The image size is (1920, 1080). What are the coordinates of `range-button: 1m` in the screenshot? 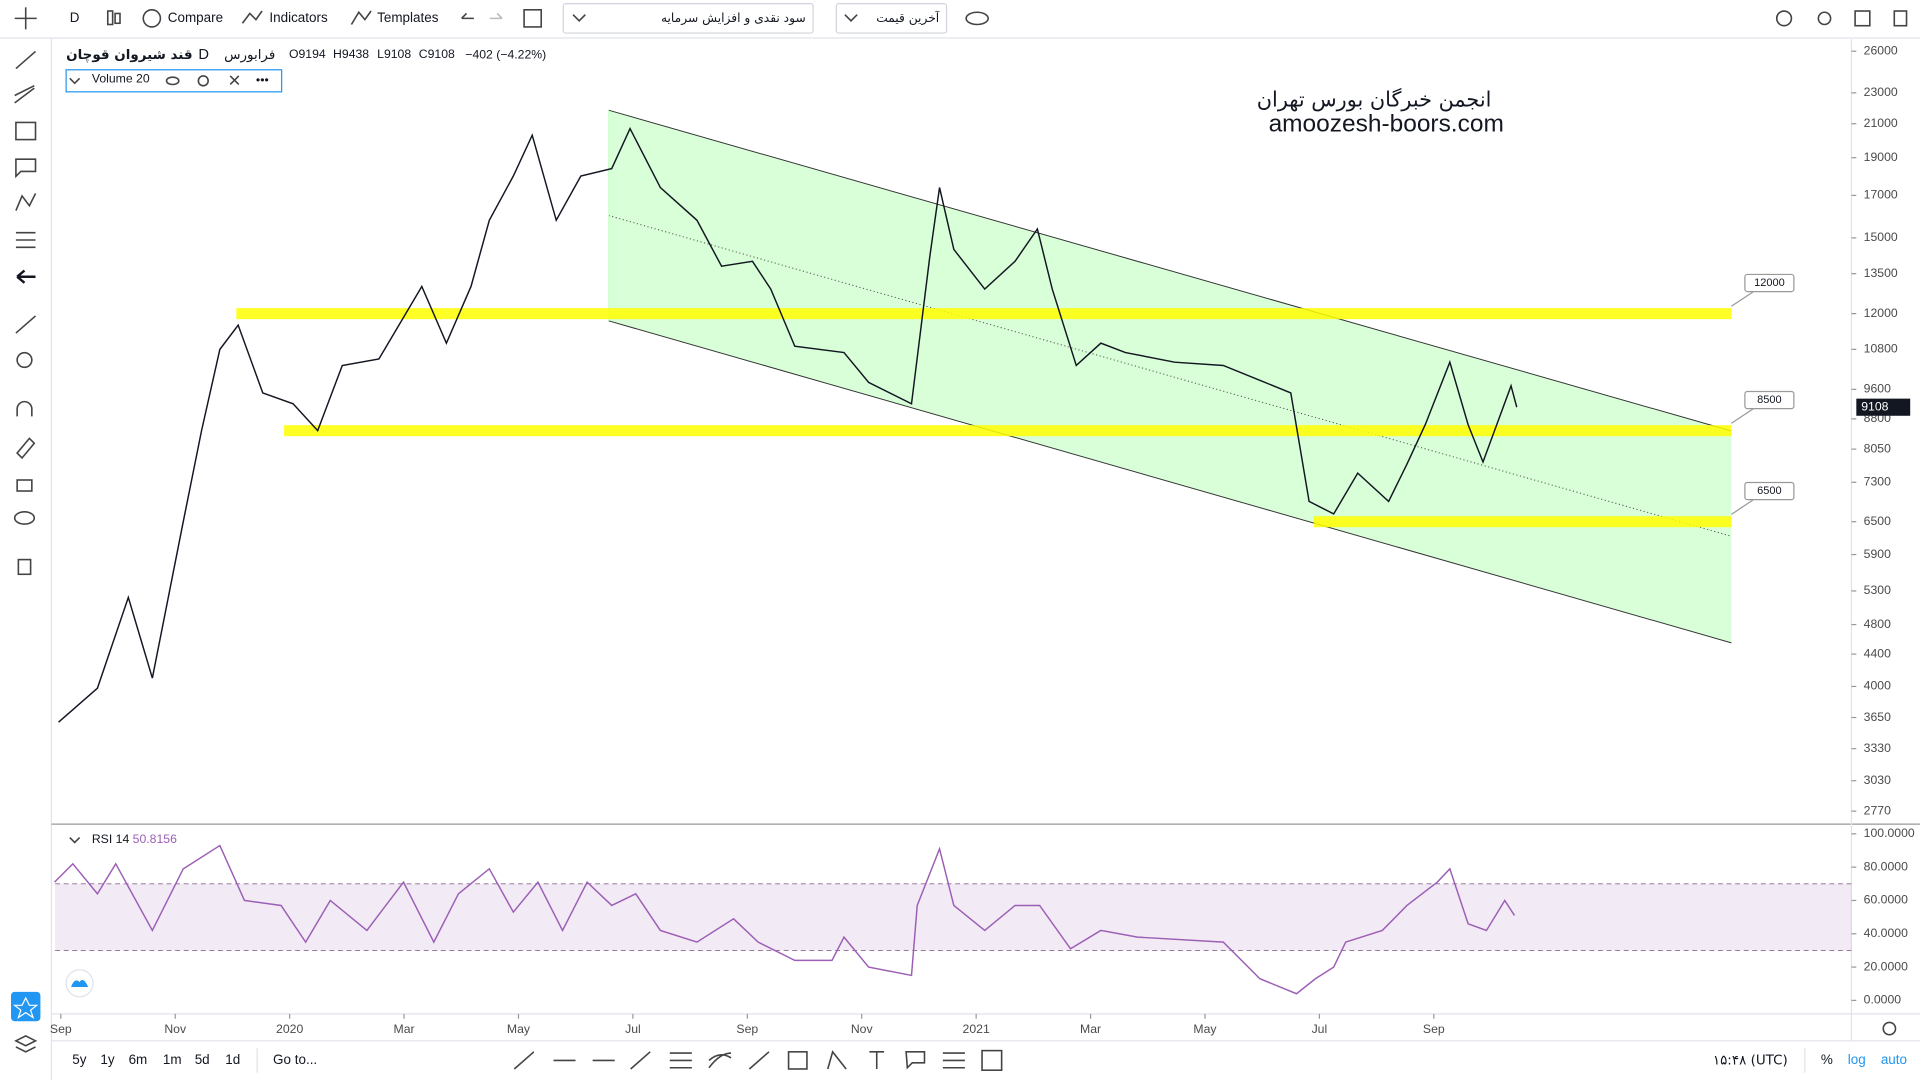 It's located at (172, 1059).